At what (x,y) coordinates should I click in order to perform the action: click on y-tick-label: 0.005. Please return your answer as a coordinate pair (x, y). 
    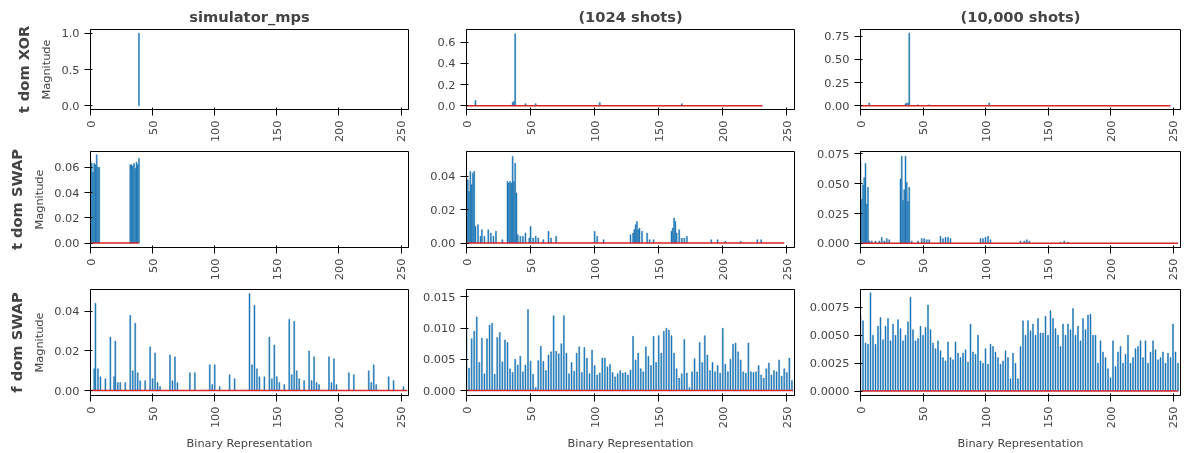
    Looking at the image, I should click on (439, 359).